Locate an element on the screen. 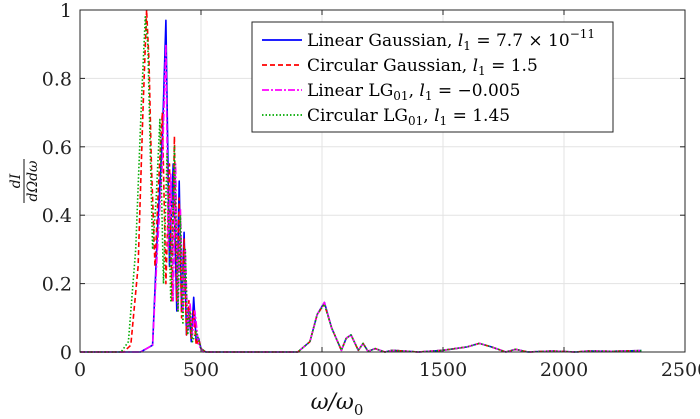  x-tick-label: 1000 is located at coordinates (322, 370).